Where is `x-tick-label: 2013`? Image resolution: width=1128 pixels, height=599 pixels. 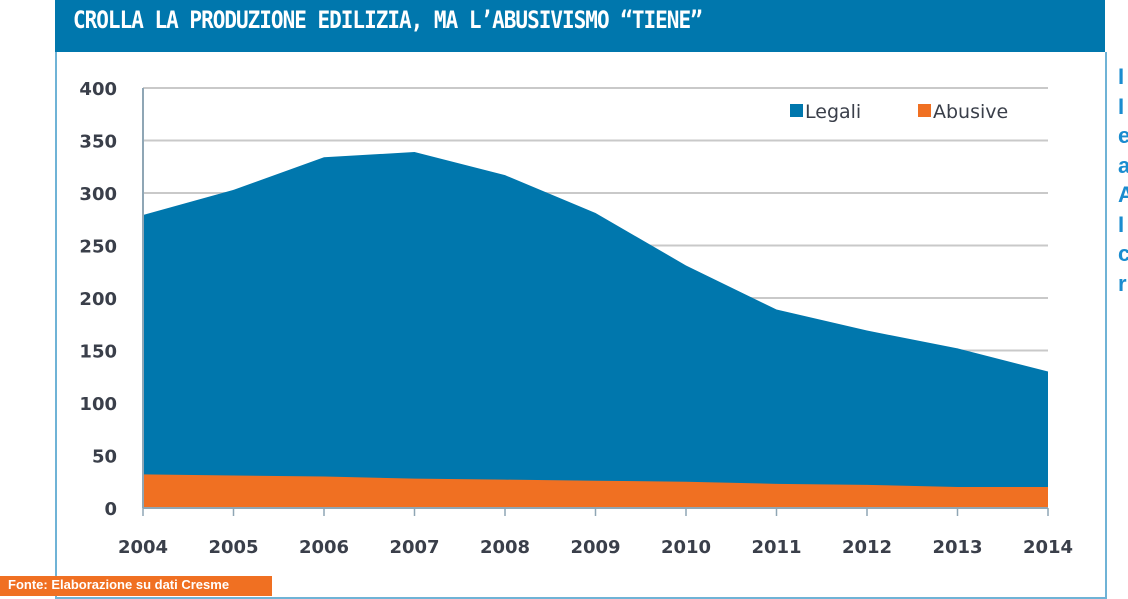
x-tick-label: 2013 is located at coordinates (957, 547).